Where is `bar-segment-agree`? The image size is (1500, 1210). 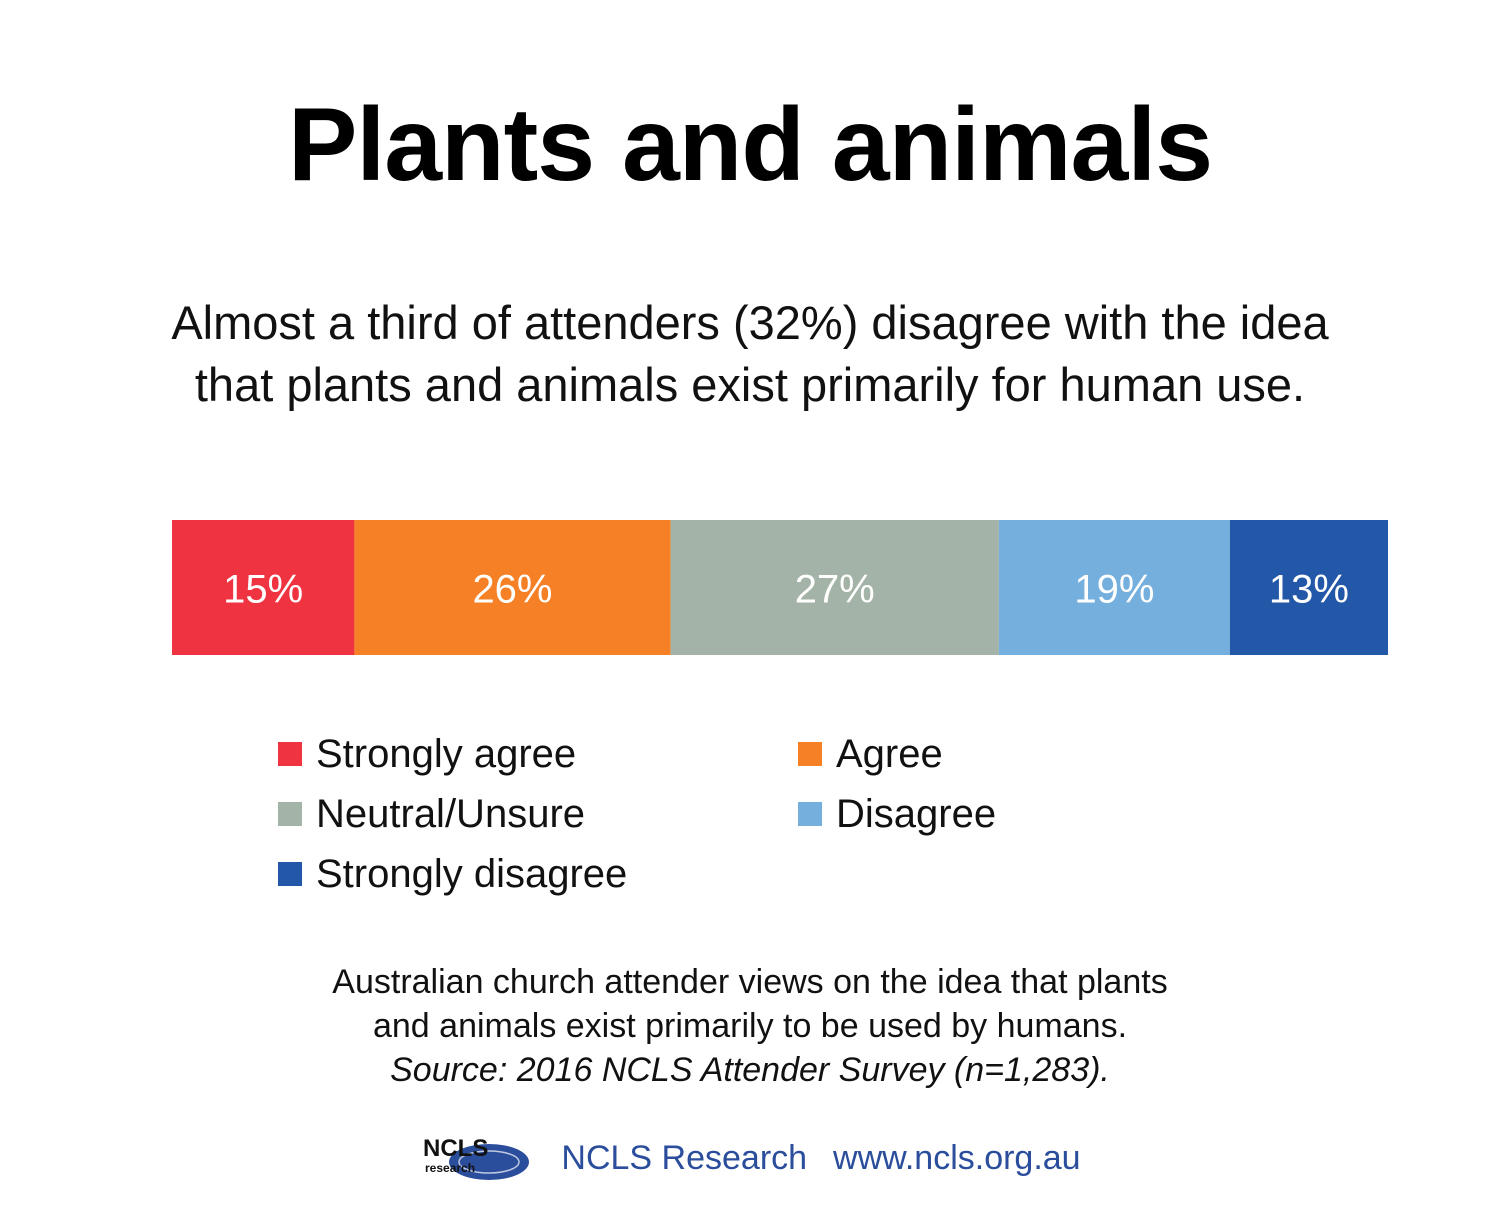
bar-segment-agree is located at coordinates (512, 587).